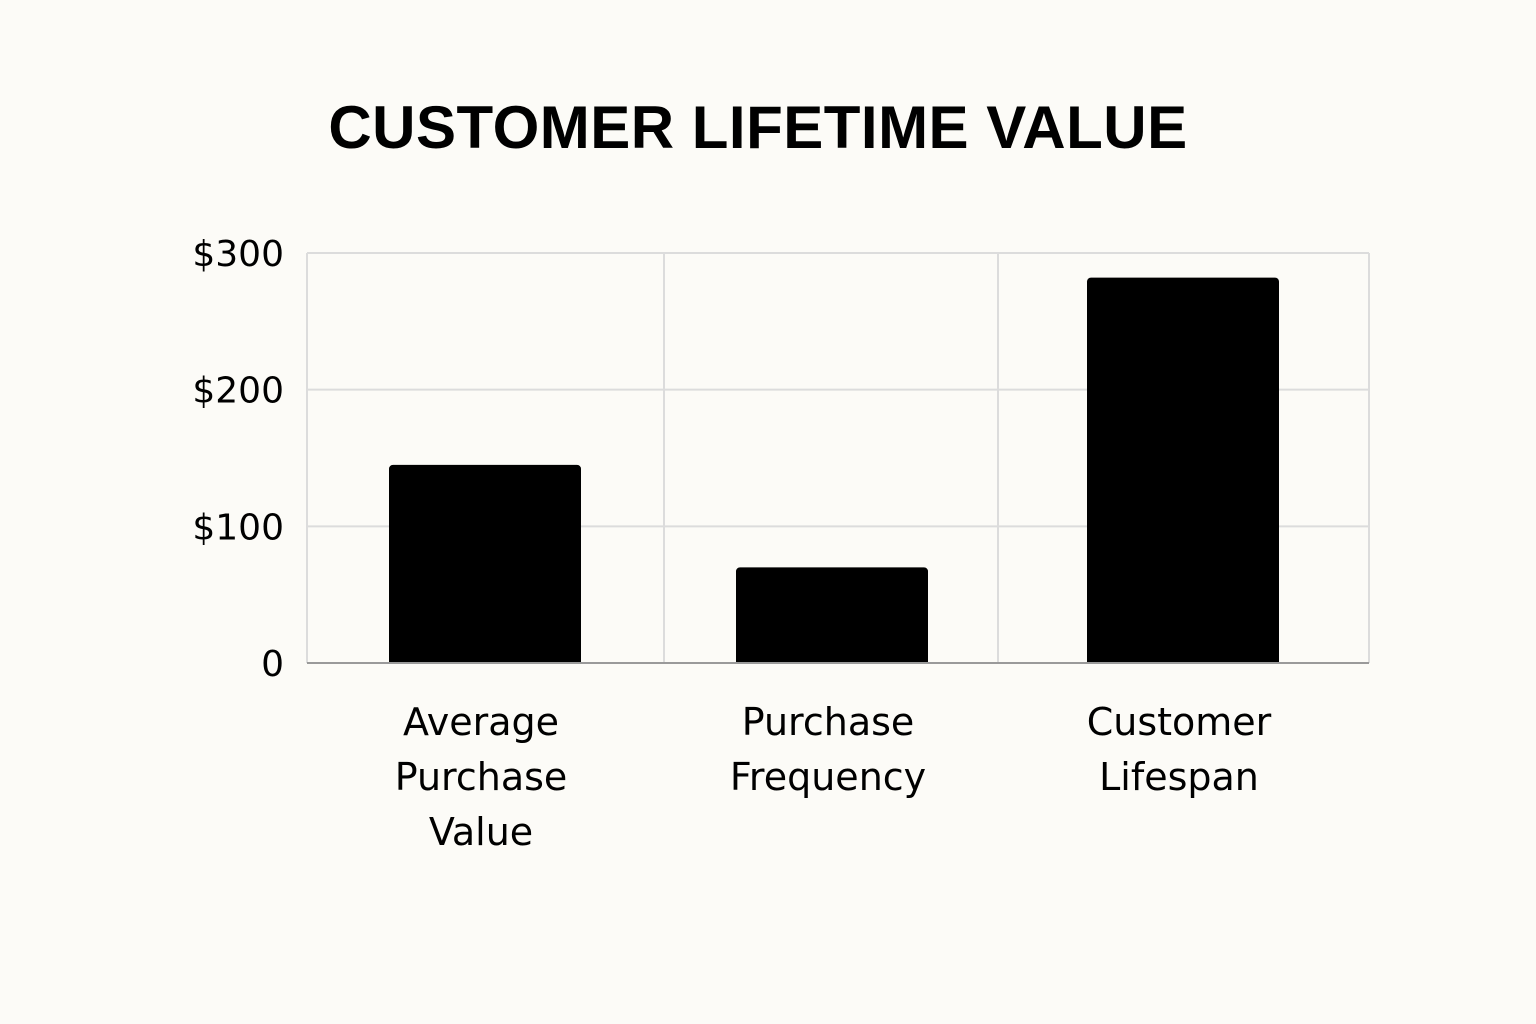 The height and width of the screenshot is (1024, 1536). Describe the element at coordinates (481, 722) in the screenshot. I see `x-category-label-0-line-0: Average` at that location.